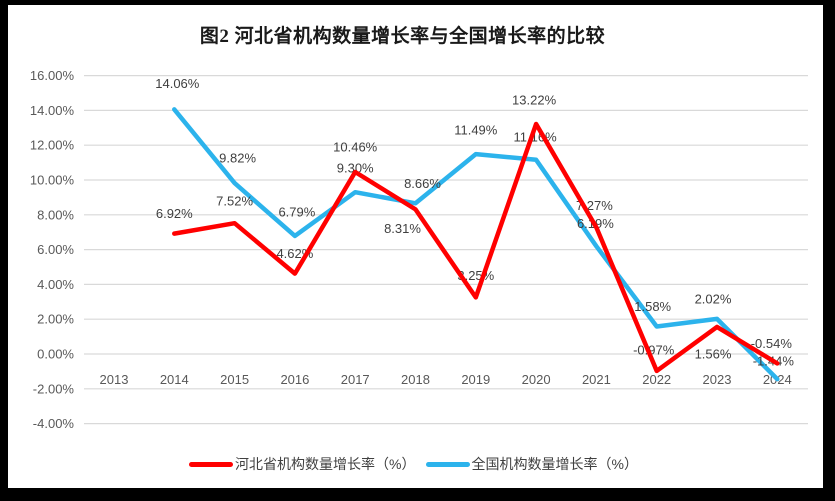 This screenshot has height=501, width=835. I want to click on x-tick-label: 2020, so click(536, 379).